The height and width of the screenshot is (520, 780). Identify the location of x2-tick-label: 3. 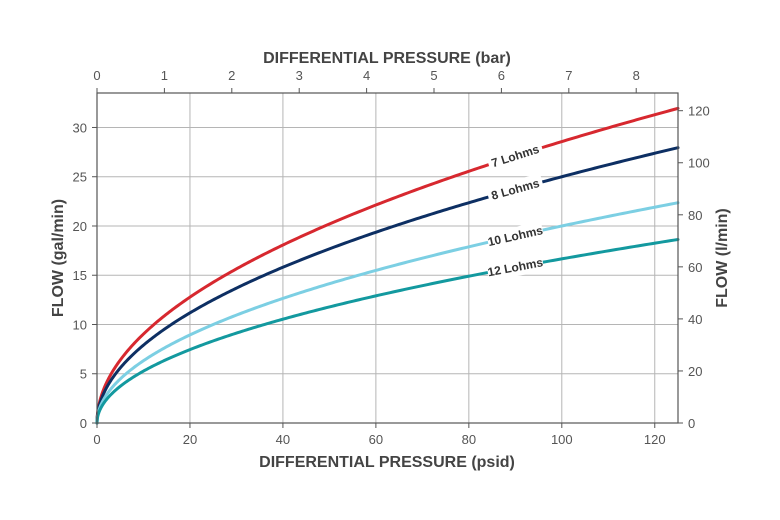
(299, 75).